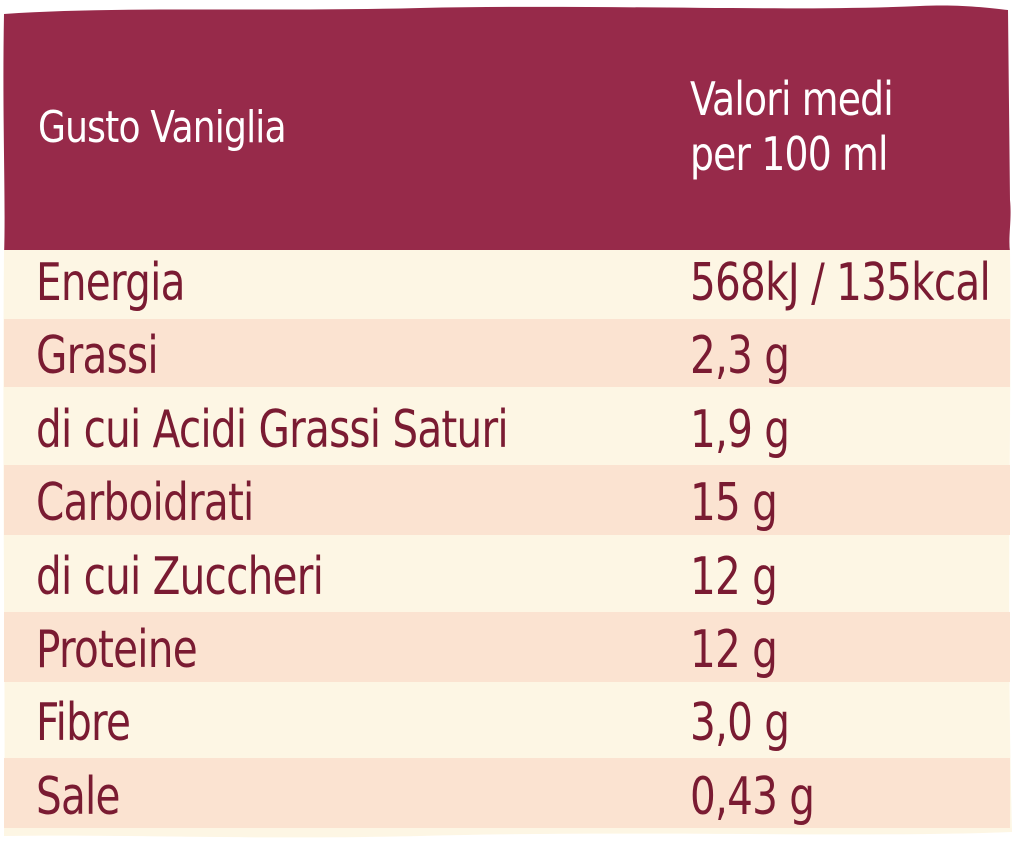 The width and height of the screenshot is (1024, 861). What do you see at coordinates (789, 154) in the screenshot?
I see `column-label-line2: per 100 ml` at bounding box center [789, 154].